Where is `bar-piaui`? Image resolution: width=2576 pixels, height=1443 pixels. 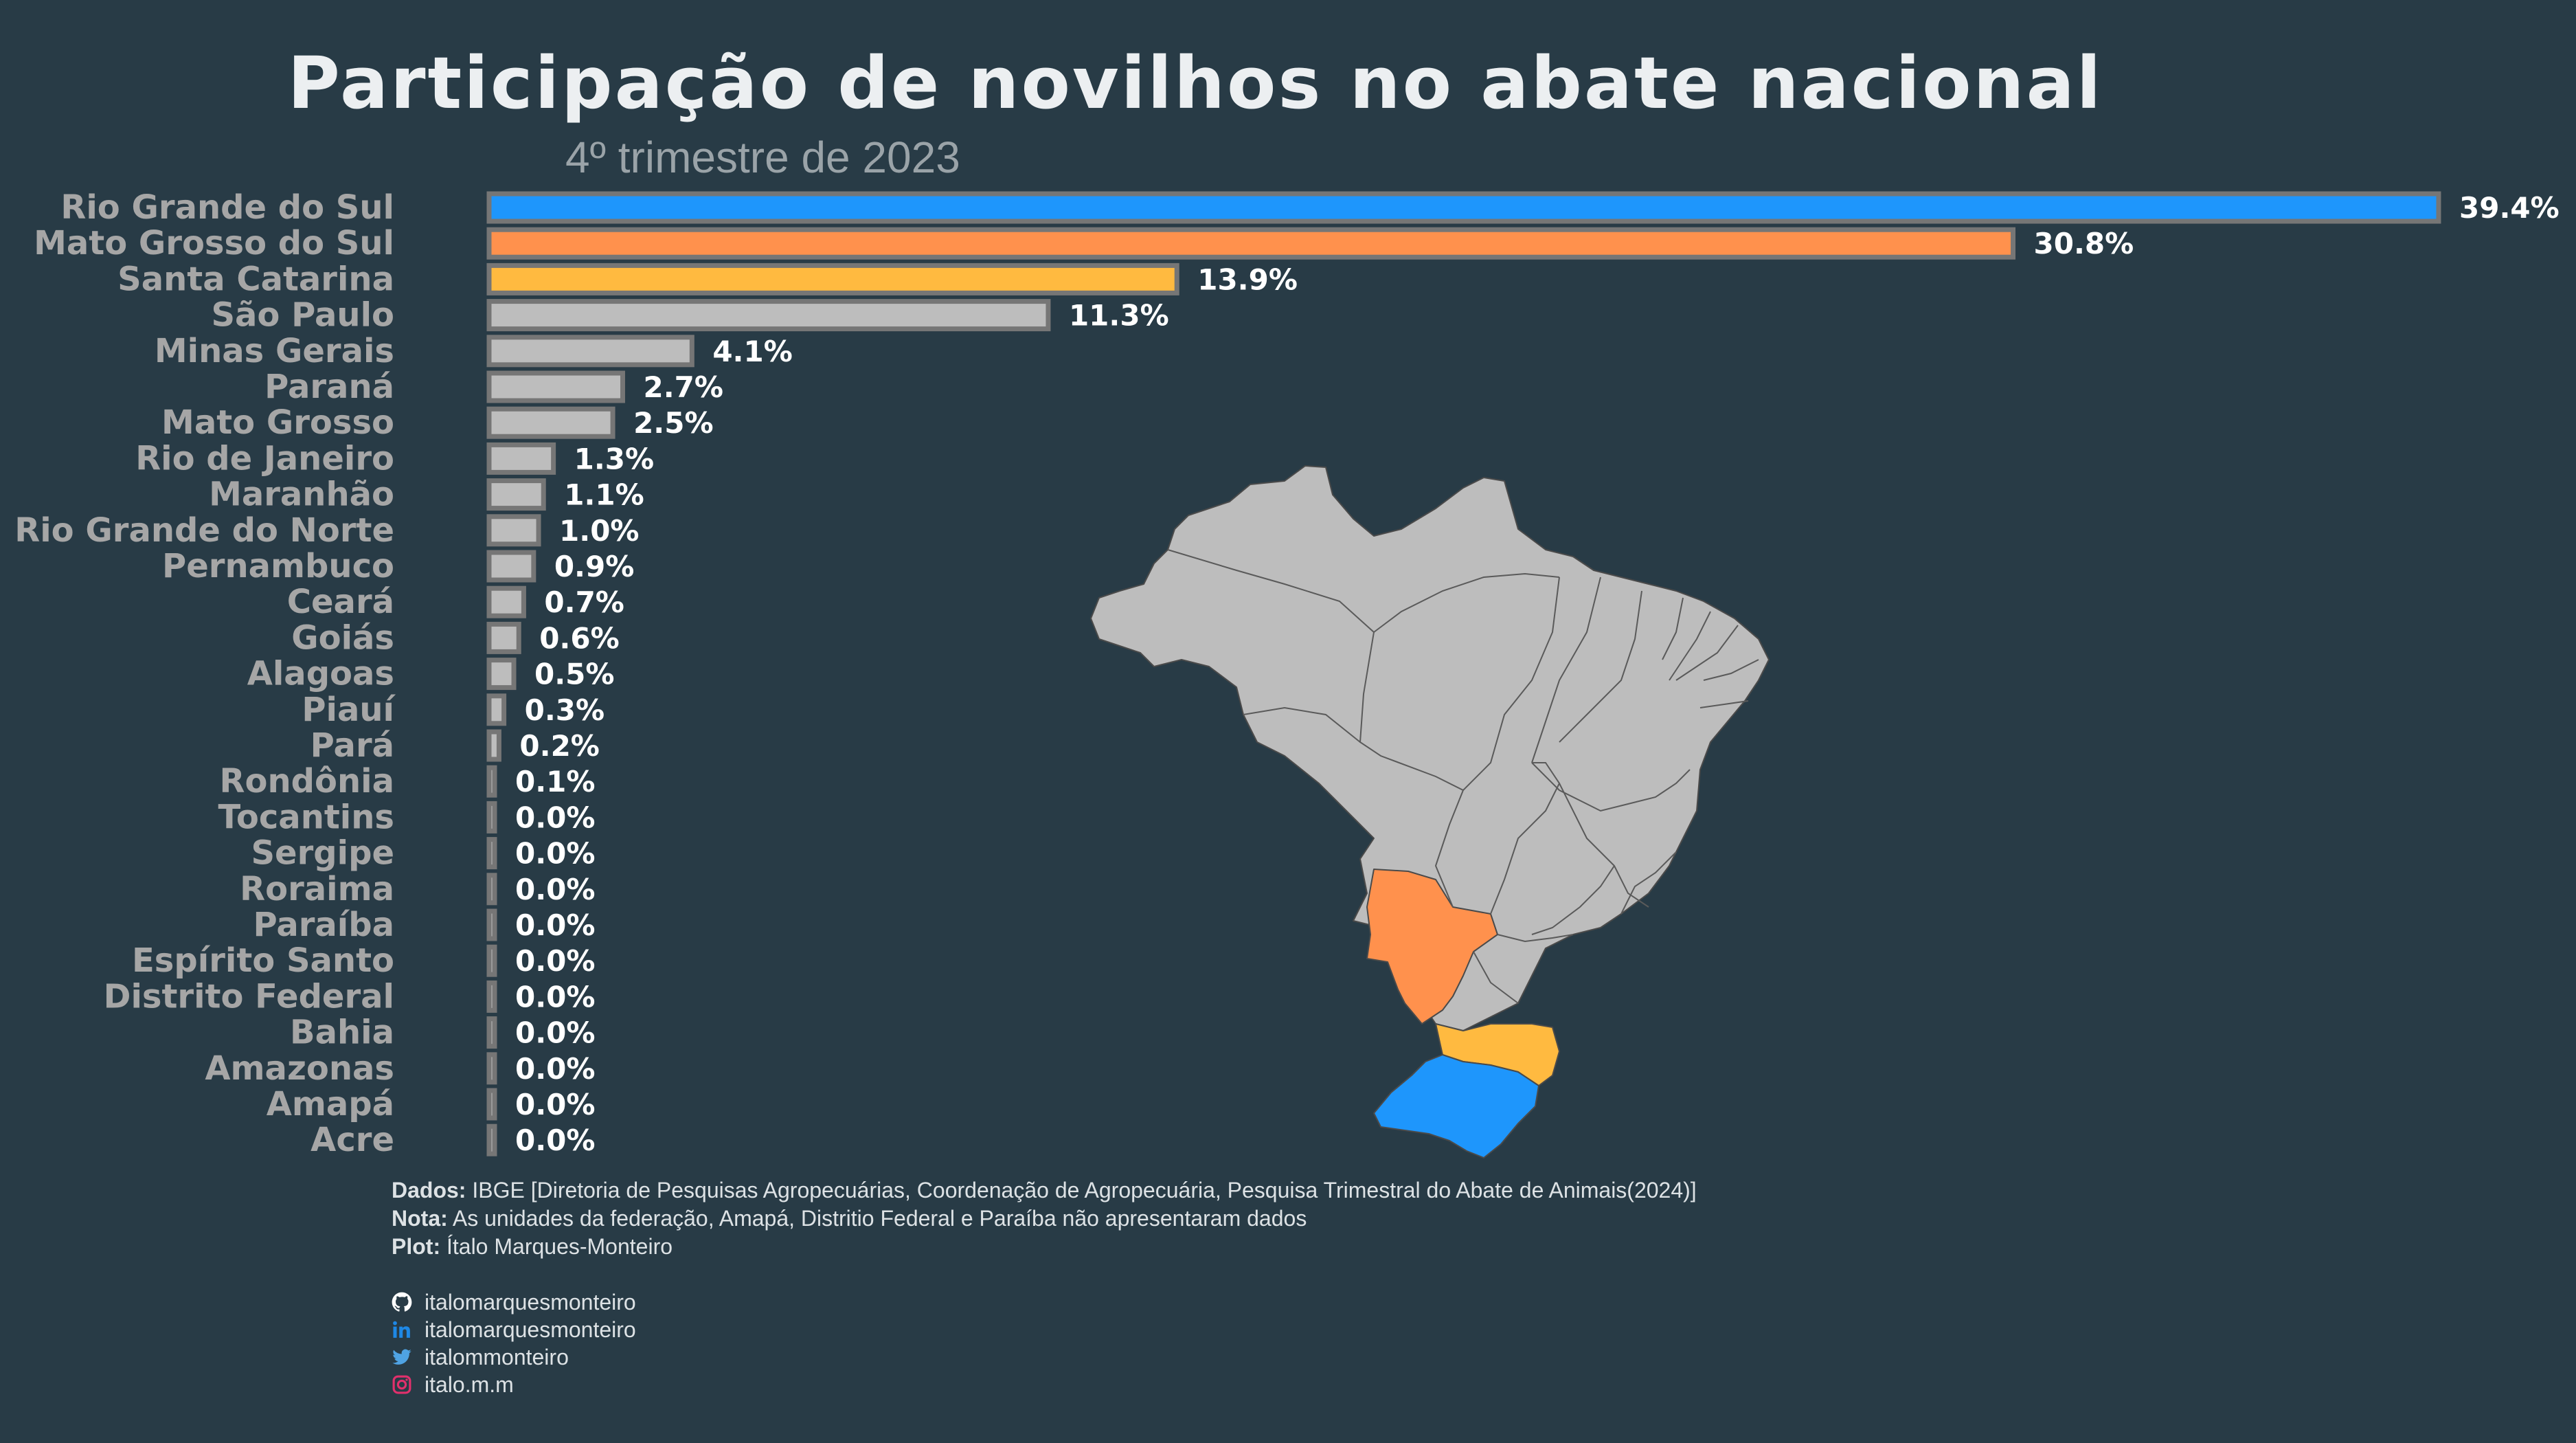
bar-piaui is located at coordinates (496, 710).